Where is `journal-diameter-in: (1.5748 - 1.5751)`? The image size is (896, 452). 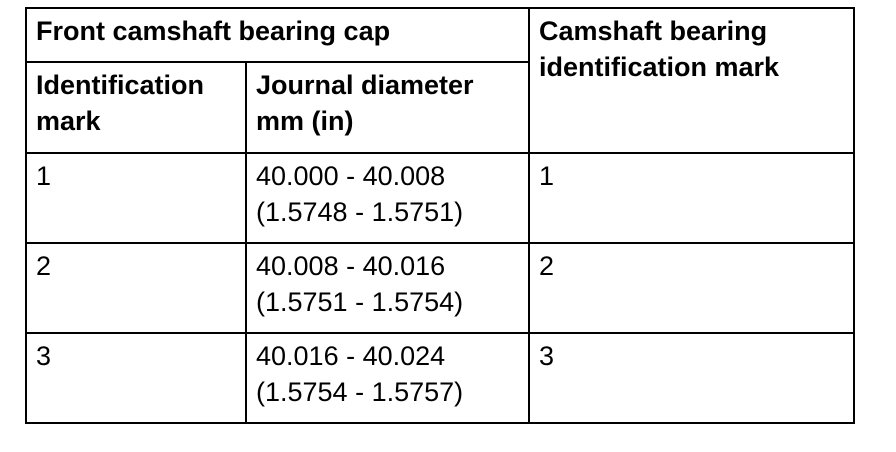 journal-diameter-in: (1.5748 - 1.5751) is located at coordinates (360, 212).